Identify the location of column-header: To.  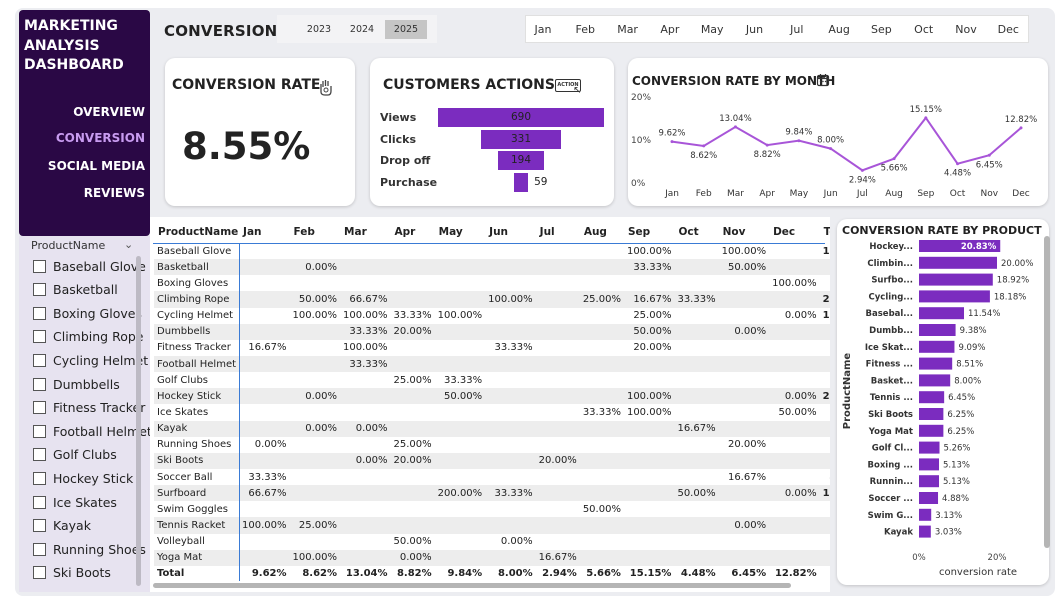
(826, 232).